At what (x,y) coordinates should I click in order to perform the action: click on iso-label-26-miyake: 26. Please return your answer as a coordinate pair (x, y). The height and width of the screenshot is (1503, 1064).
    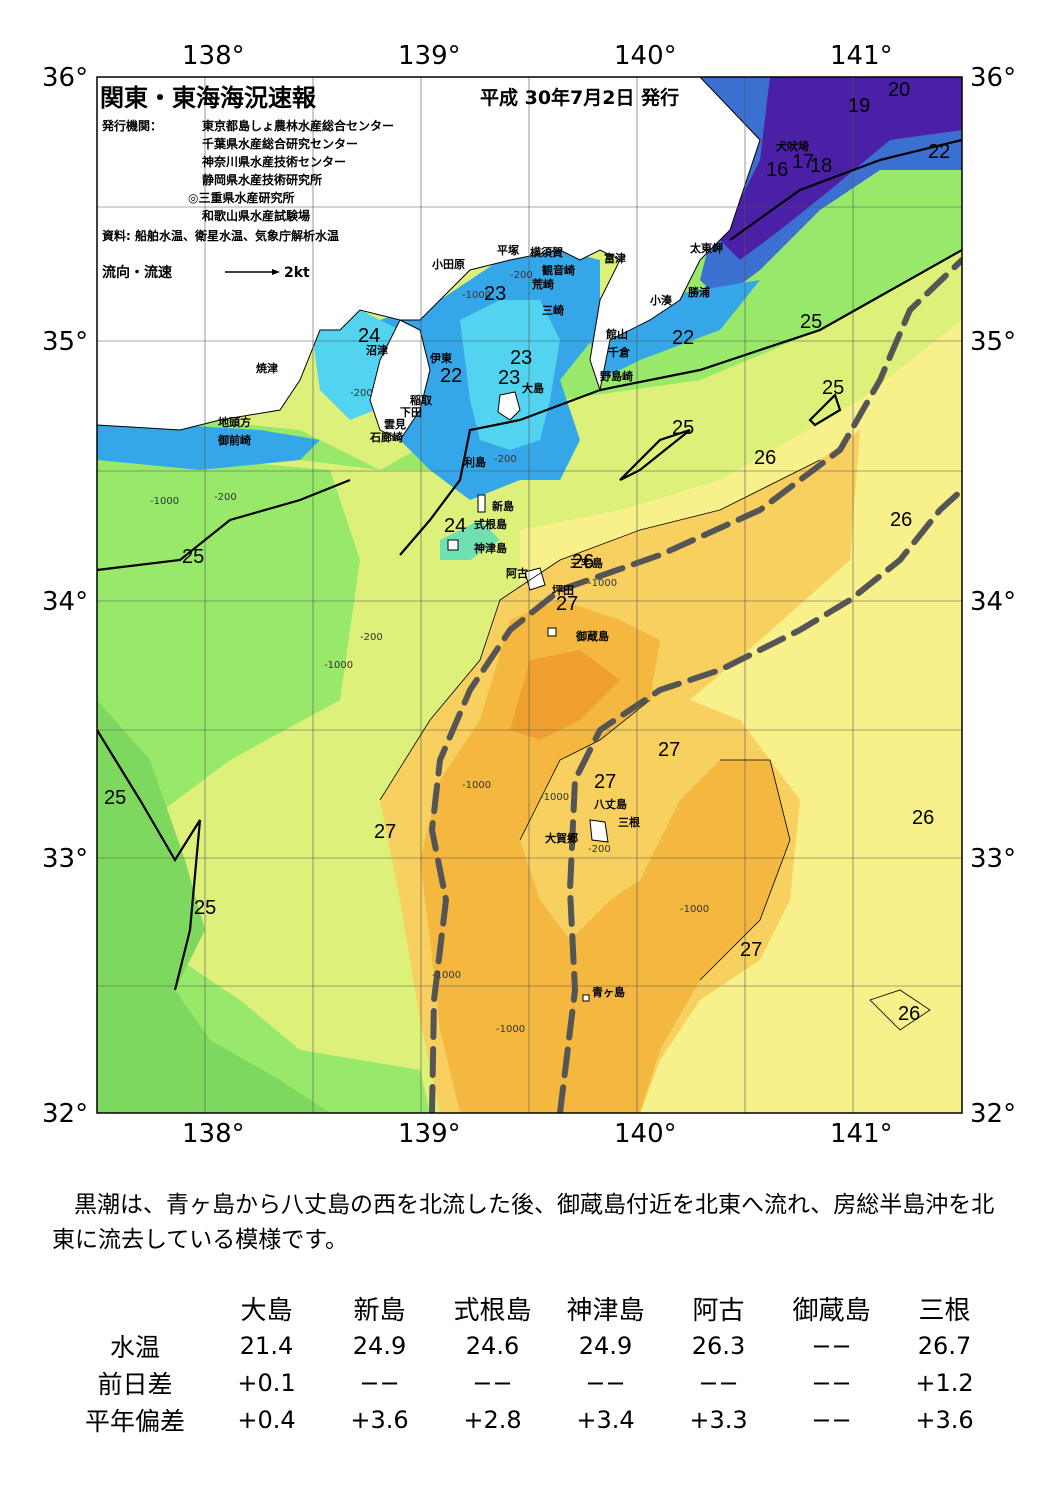
    Looking at the image, I should click on (583, 562).